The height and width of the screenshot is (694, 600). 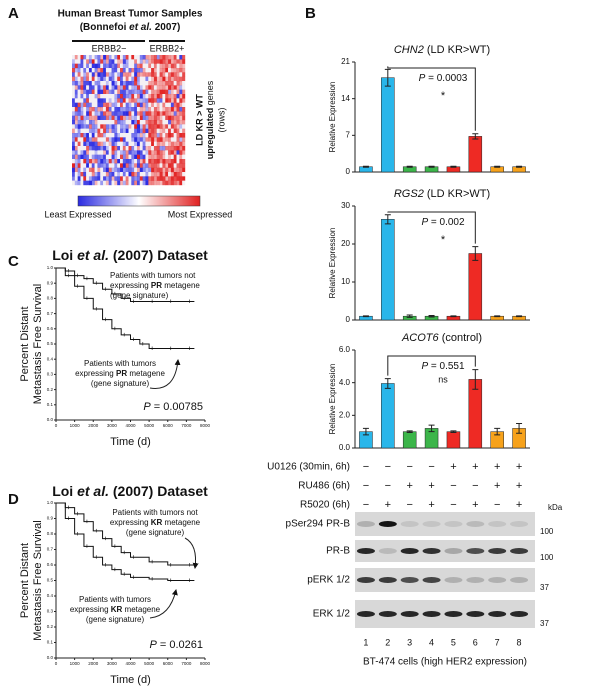 What do you see at coordinates (409, 316) in the screenshot?
I see `error-bar` at bounding box center [409, 316].